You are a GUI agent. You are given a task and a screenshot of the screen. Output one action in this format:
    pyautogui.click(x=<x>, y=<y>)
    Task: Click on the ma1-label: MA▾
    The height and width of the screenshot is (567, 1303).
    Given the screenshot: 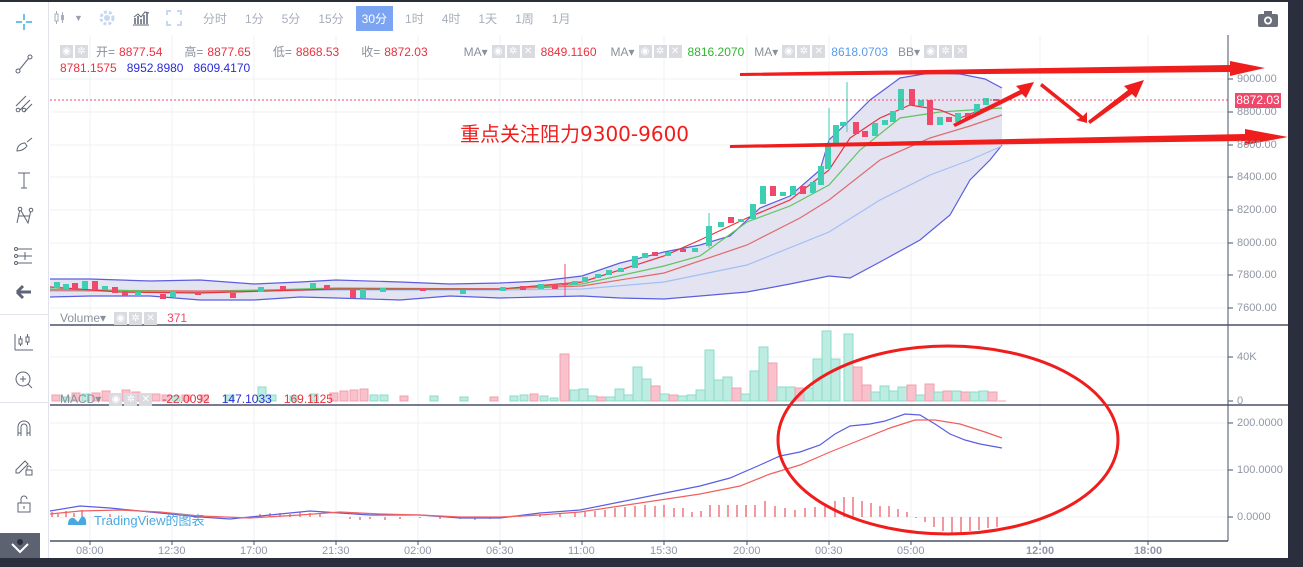 What is the action you would take?
    pyautogui.click(x=475, y=51)
    